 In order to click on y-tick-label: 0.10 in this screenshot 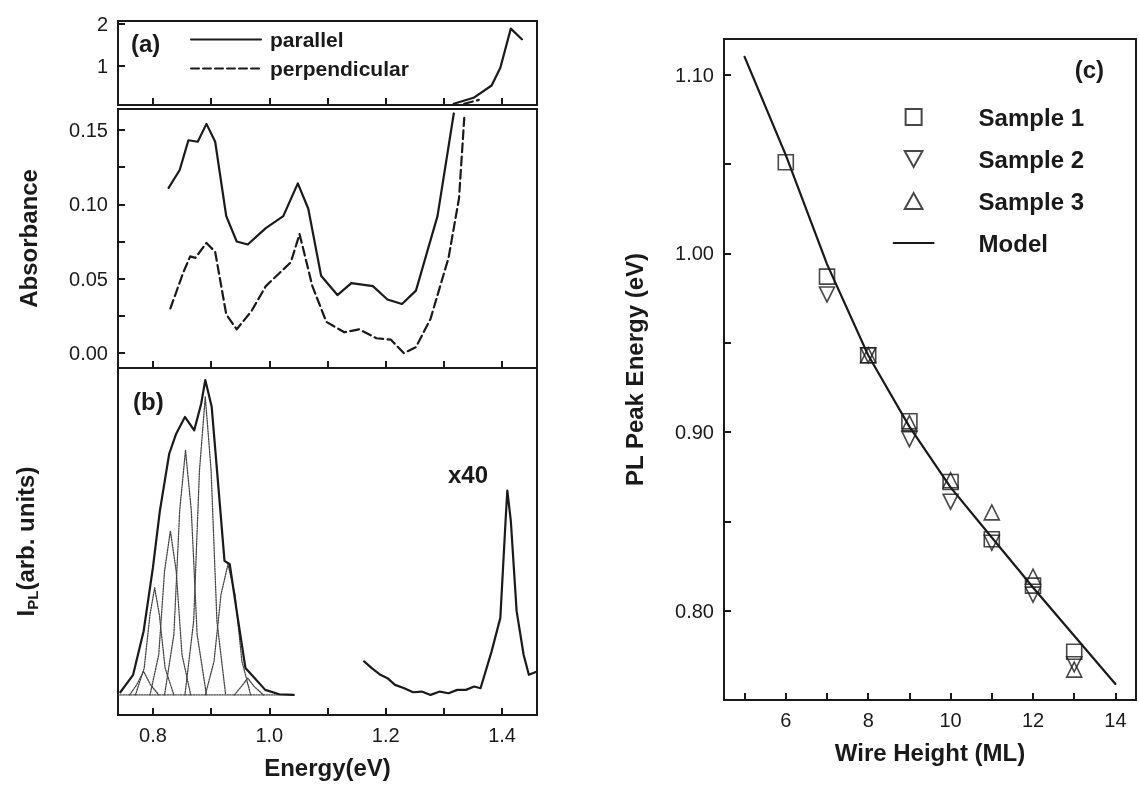, I will do `click(88, 204)`.